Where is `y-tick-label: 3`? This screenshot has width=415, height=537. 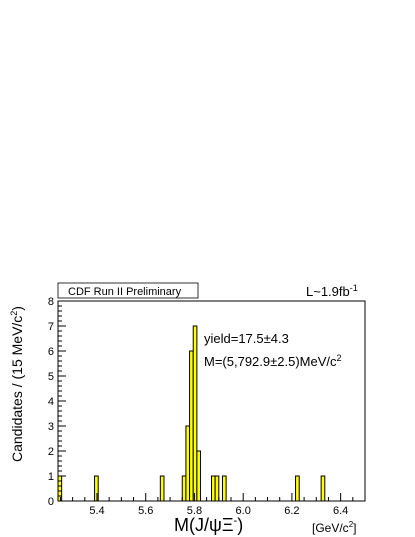
y-tick-label: 3 is located at coordinates (51, 427).